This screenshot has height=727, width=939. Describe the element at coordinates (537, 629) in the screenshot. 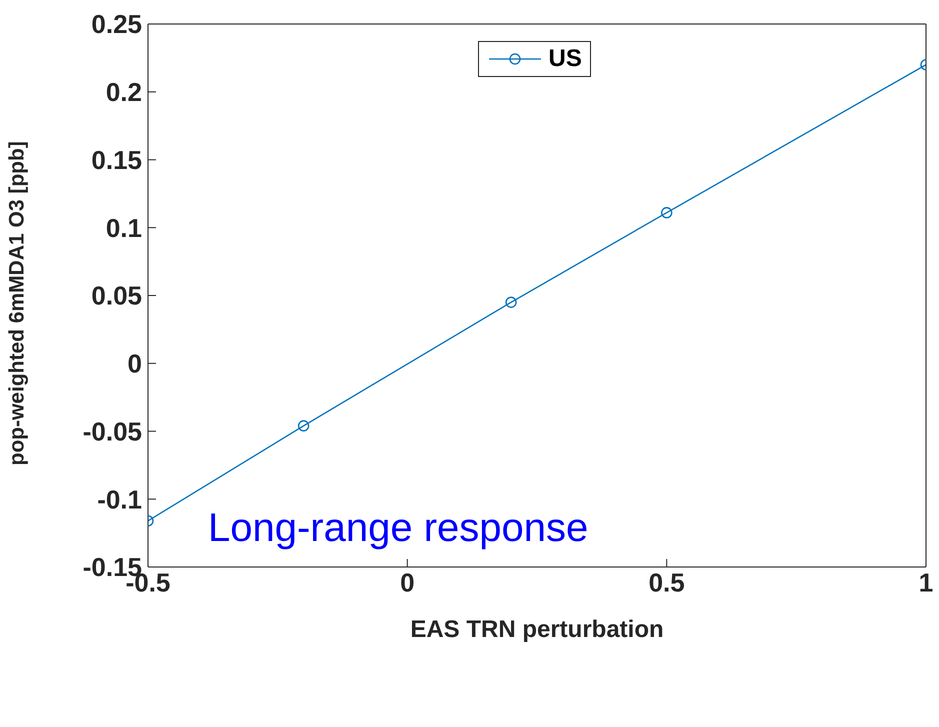

I see `x-axis-title: EAS TRN perturbation` at that location.